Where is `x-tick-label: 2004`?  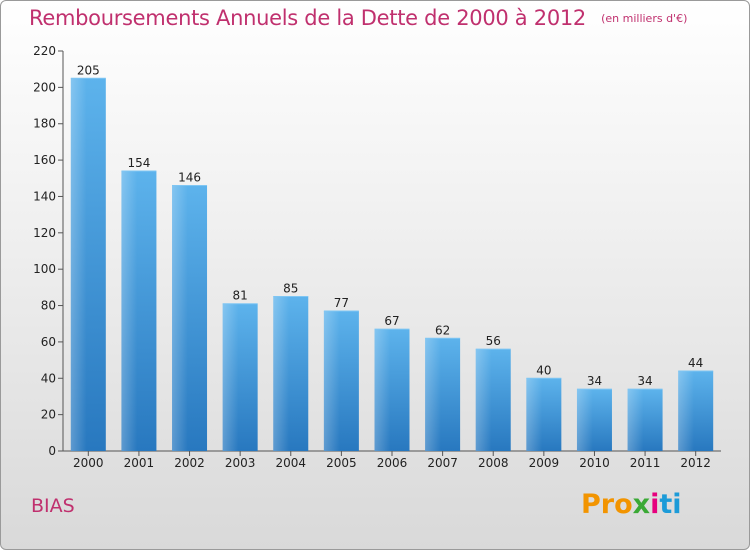
x-tick-label: 2004 is located at coordinates (290, 463).